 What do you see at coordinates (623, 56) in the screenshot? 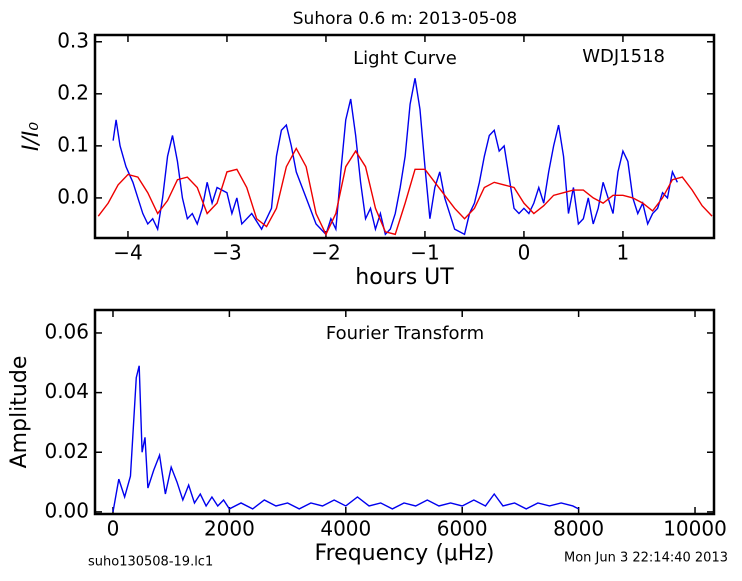
I see `annotation: WDJ1518` at bounding box center [623, 56].